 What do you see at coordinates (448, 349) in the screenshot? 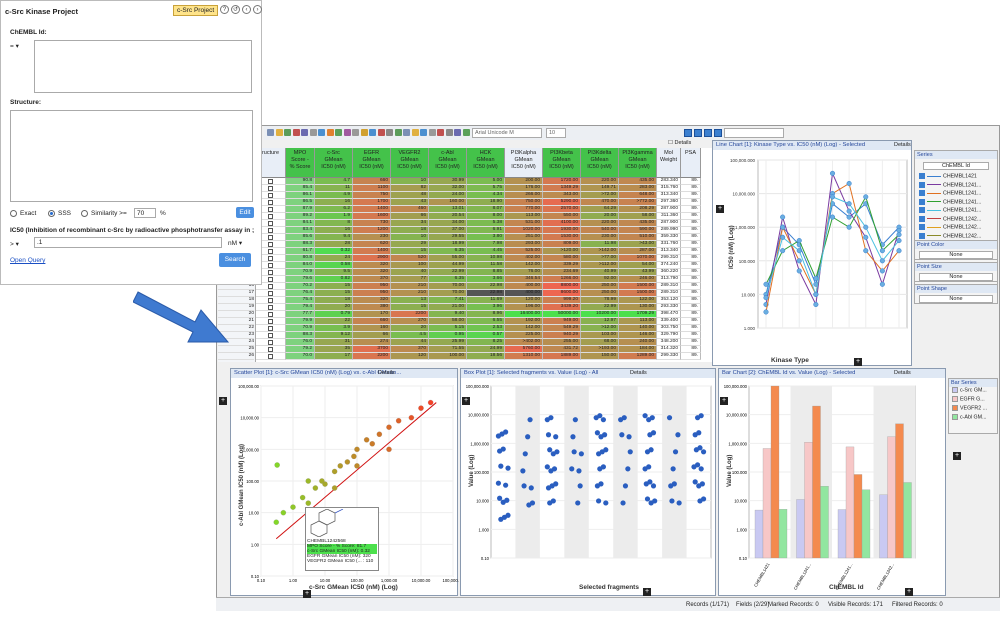
I see `table-cell: 71.55` at bounding box center [448, 349].